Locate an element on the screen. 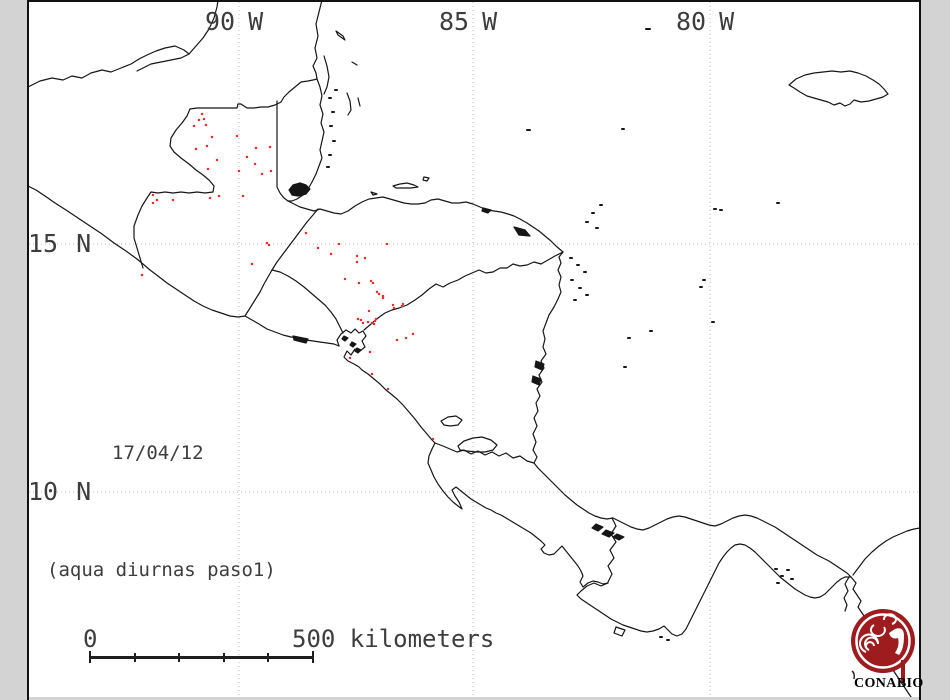 This screenshot has width=950, height=700. panama-pacific-coast is located at coordinates (714, 590).